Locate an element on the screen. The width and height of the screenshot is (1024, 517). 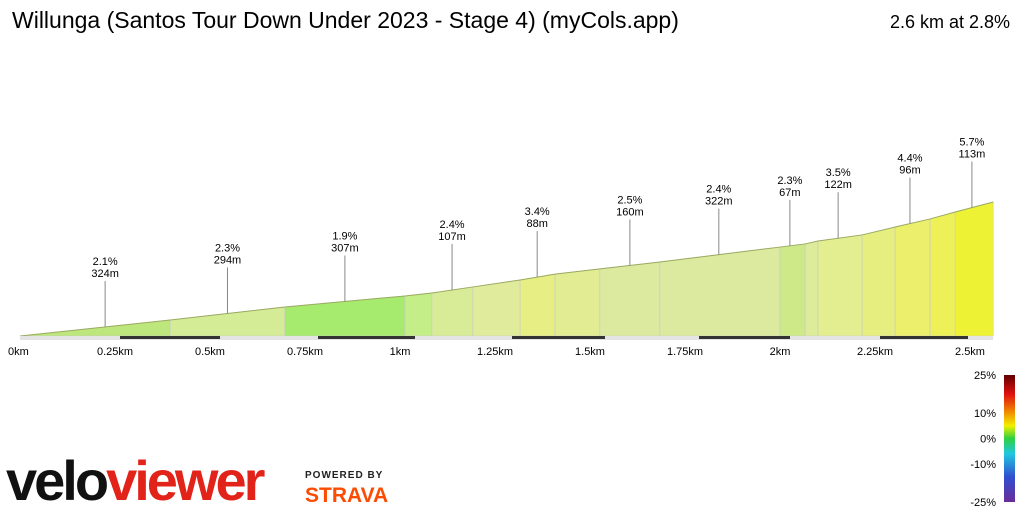
x-tick-label: 0.75km is located at coordinates (305, 352).